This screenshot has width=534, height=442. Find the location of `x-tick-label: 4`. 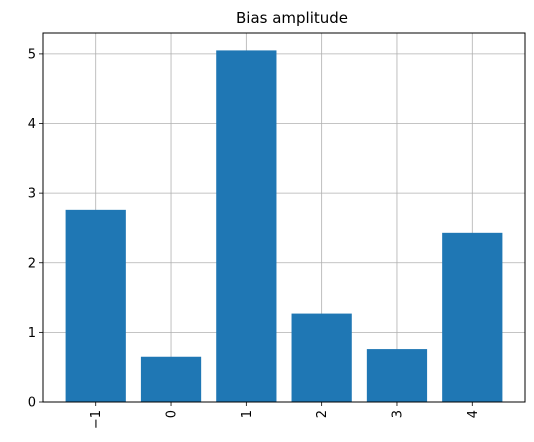

x-tick-label: 4 is located at coordinates (473, 414).